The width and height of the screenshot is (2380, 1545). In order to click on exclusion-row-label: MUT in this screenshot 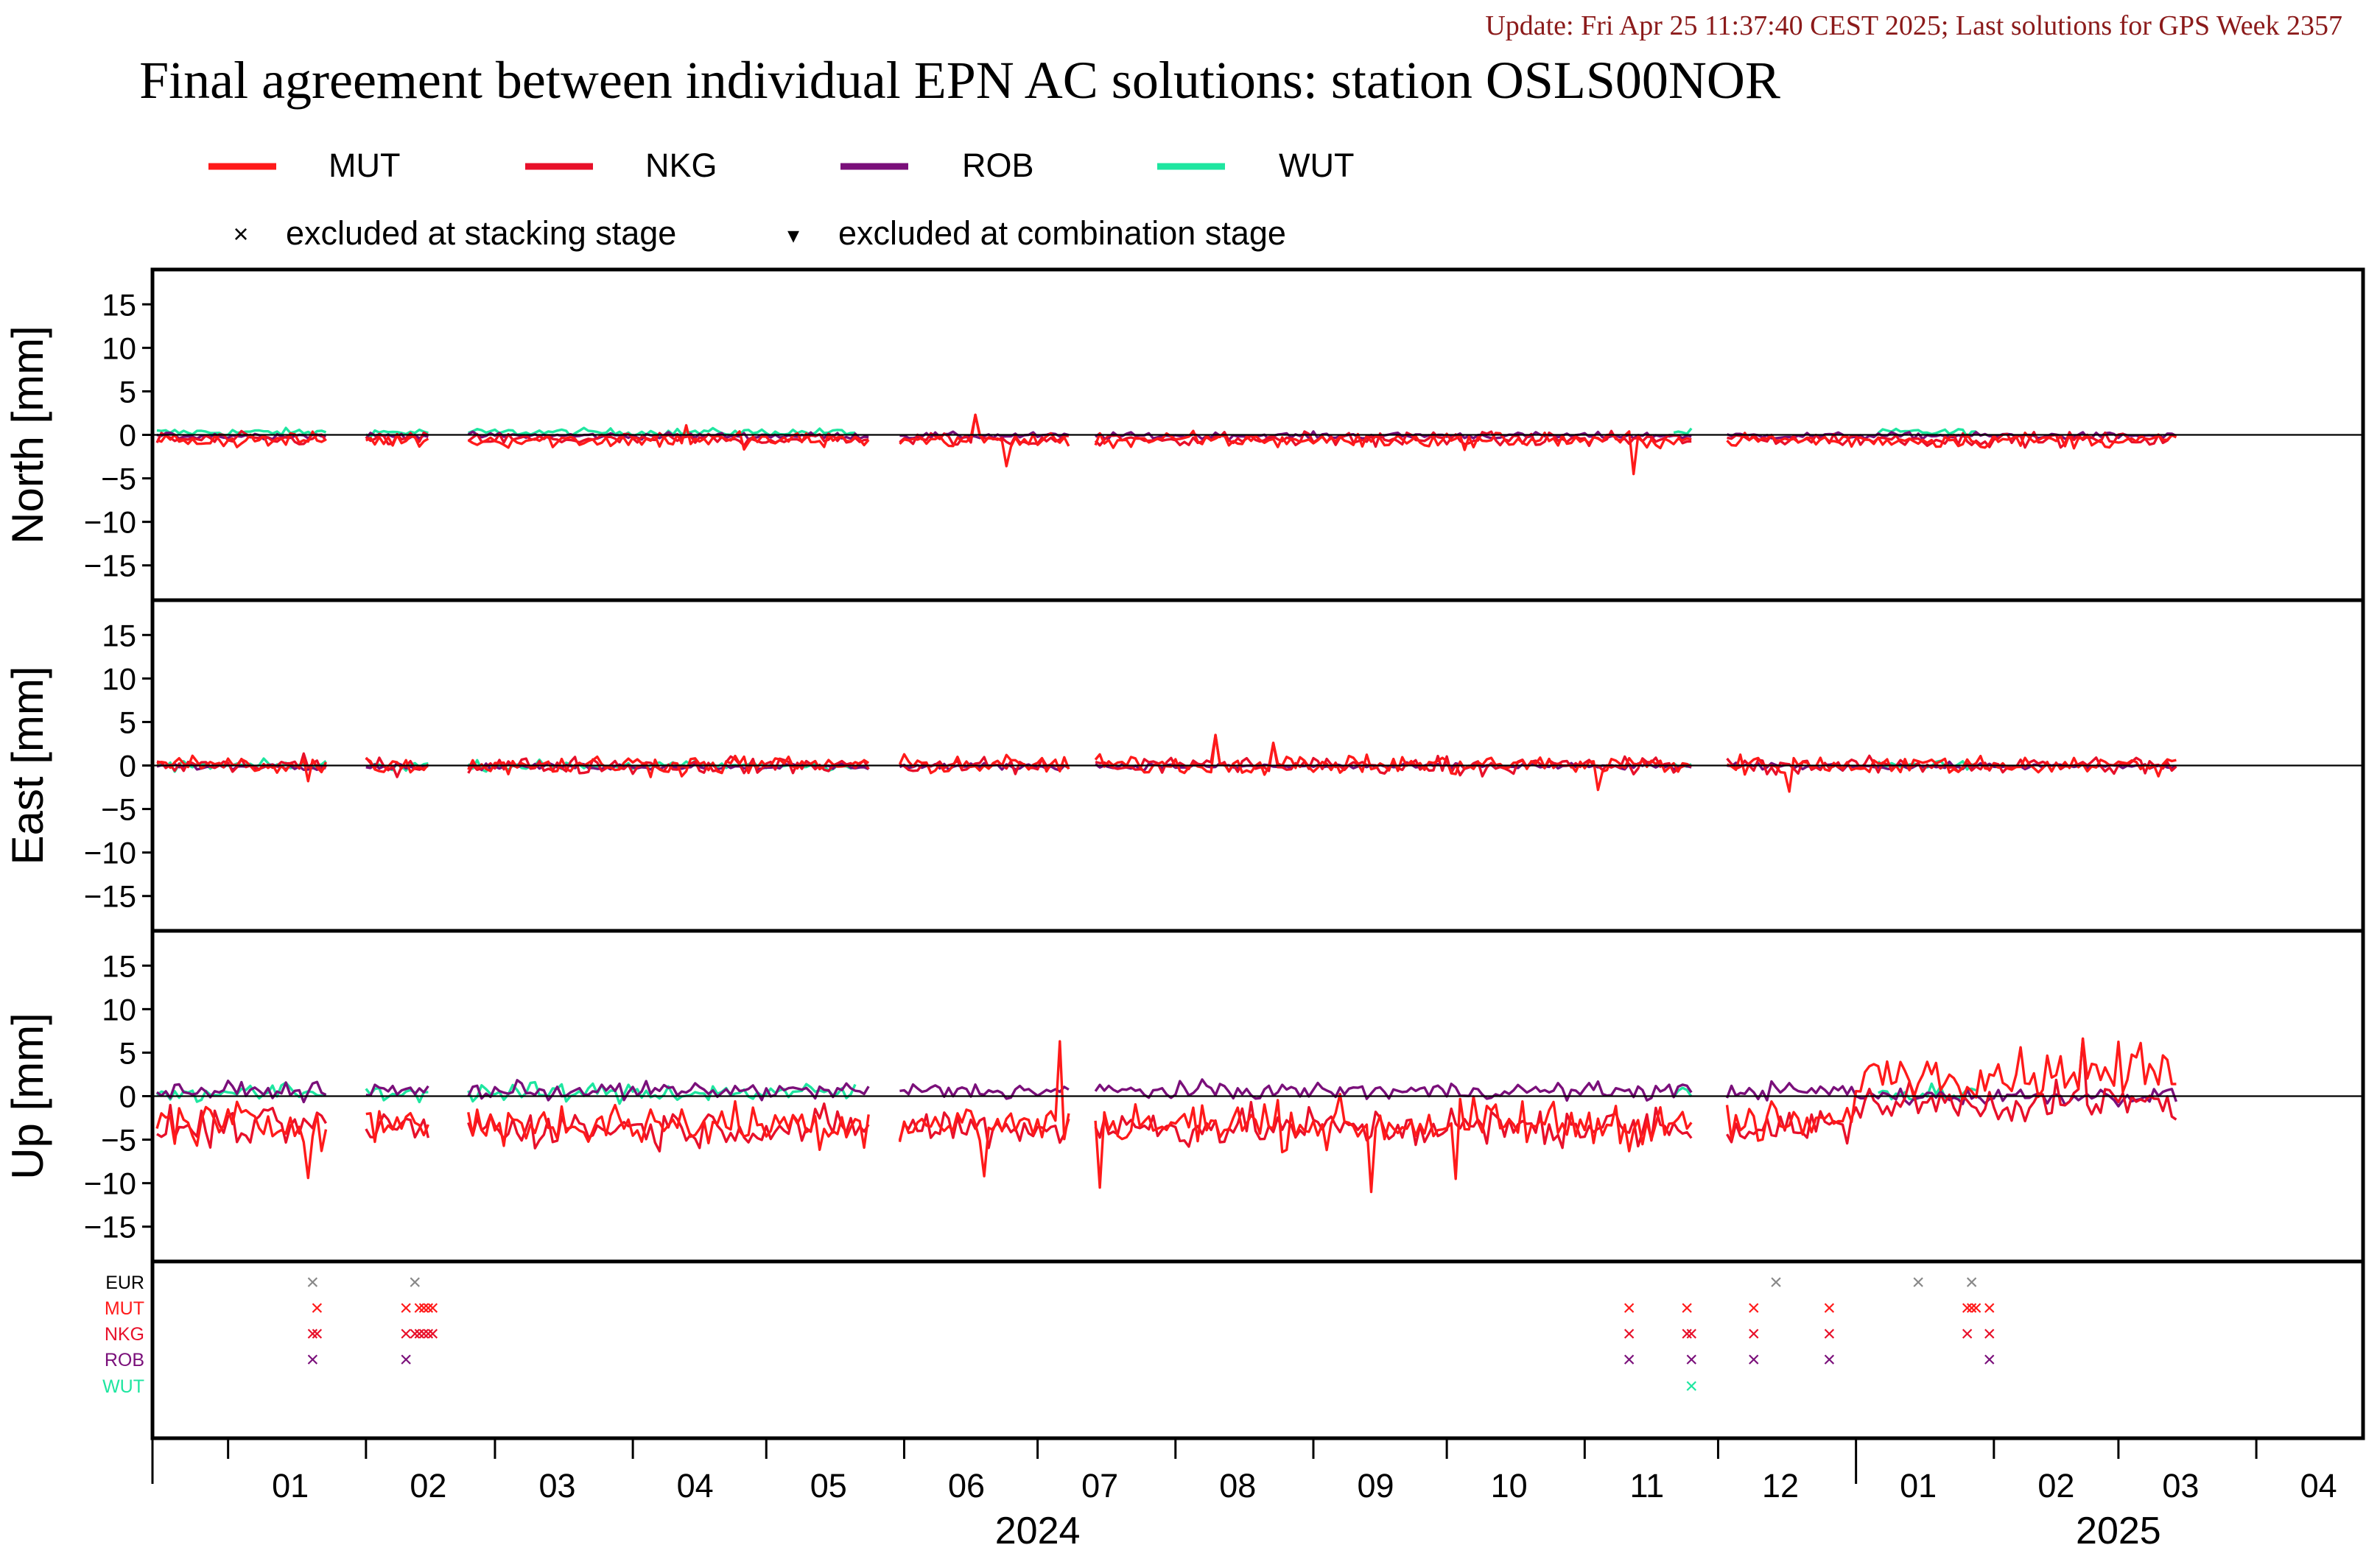, I will do `click(124, 1308)`.